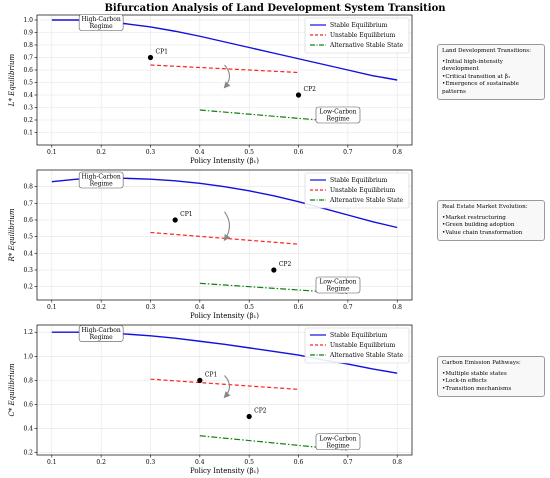 Image resolution: width=550 pixels, height=478 pixels. Describe the element at coordinates (491, 88) in the screenshot. I see `info-box-item: Emergence of sustainable patterns` at that location.